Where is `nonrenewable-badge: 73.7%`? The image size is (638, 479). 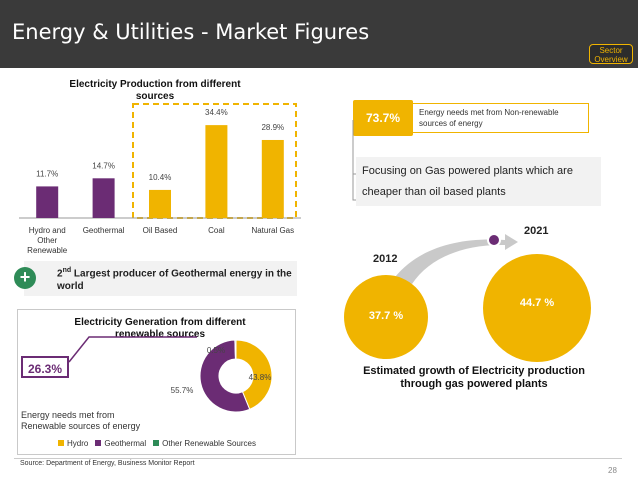
nonrenewable-badge: 73.7% is located at coordinates (383, 118).